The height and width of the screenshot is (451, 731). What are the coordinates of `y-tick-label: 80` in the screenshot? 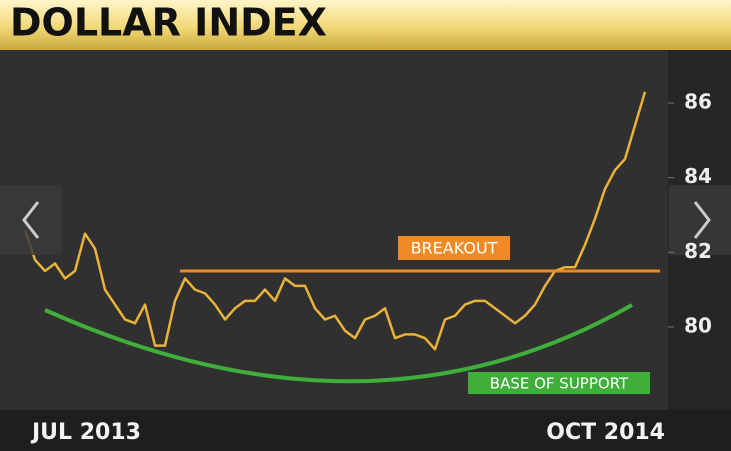 It's located at (698, 325).